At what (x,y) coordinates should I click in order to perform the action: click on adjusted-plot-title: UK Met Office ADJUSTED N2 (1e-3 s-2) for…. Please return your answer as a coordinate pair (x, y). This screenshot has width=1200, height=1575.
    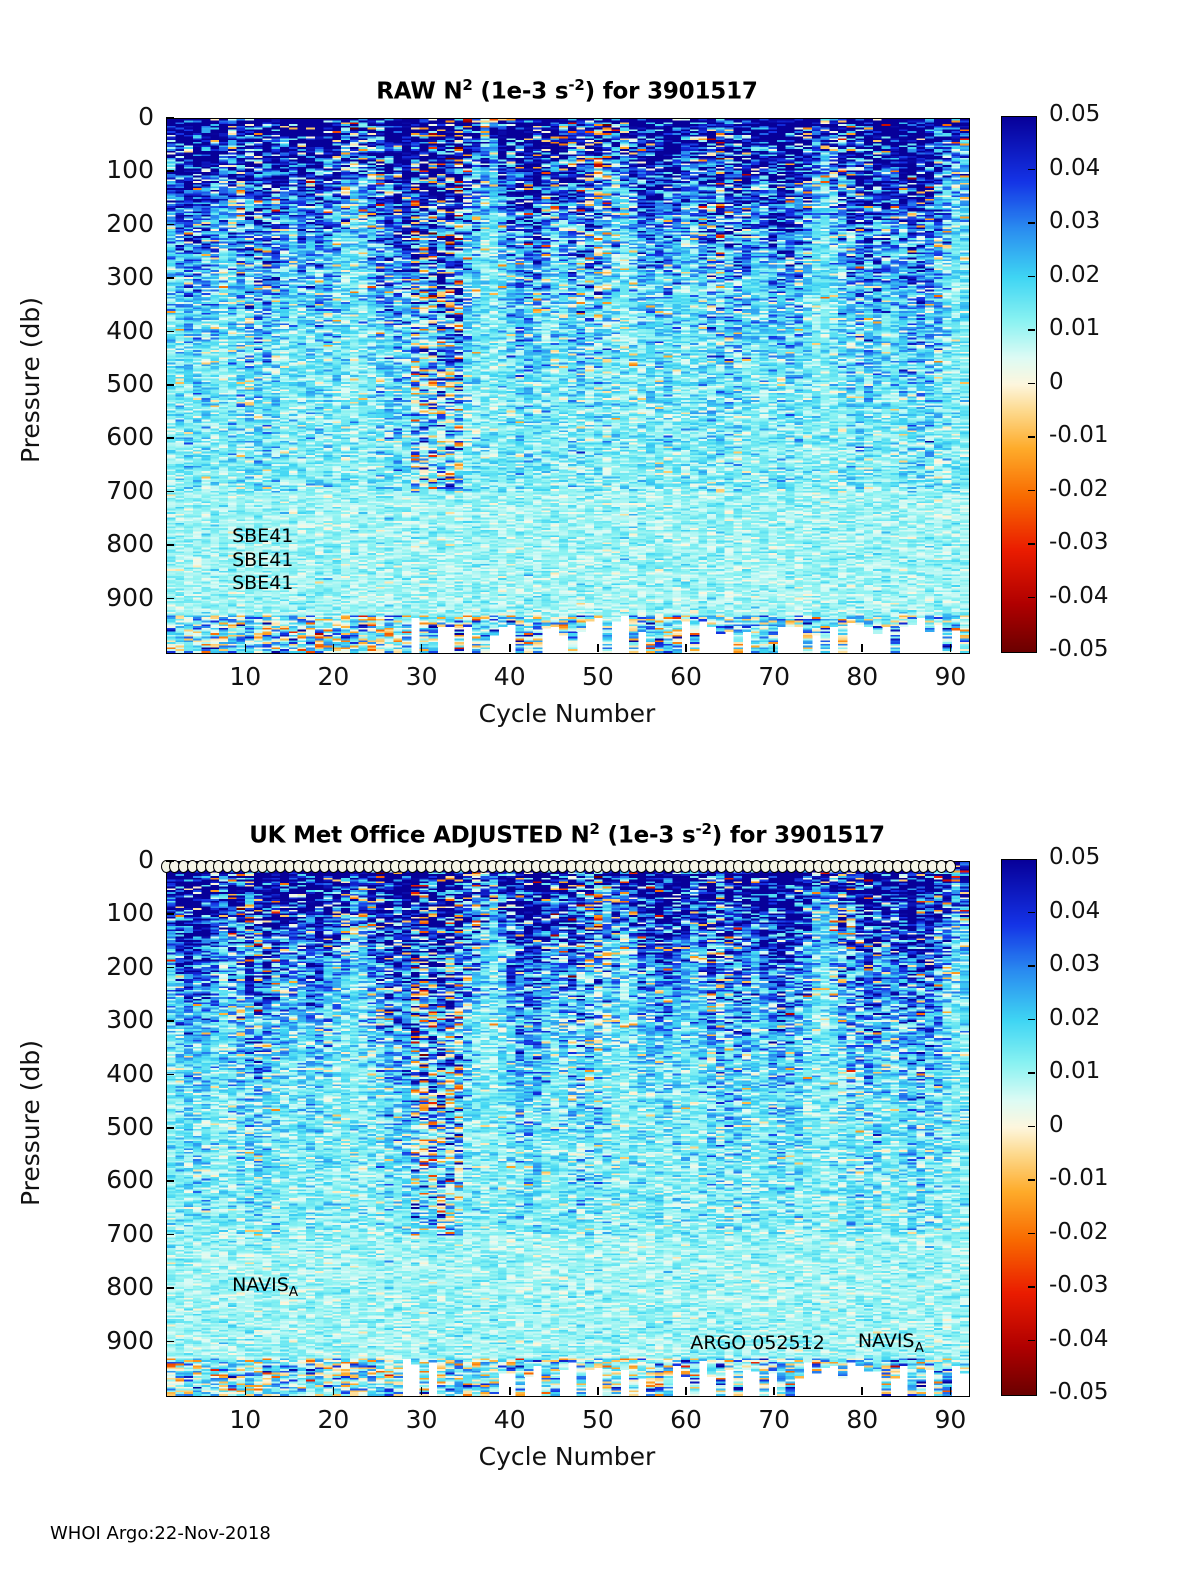
    Looking at the image, I should click on (567, 834).